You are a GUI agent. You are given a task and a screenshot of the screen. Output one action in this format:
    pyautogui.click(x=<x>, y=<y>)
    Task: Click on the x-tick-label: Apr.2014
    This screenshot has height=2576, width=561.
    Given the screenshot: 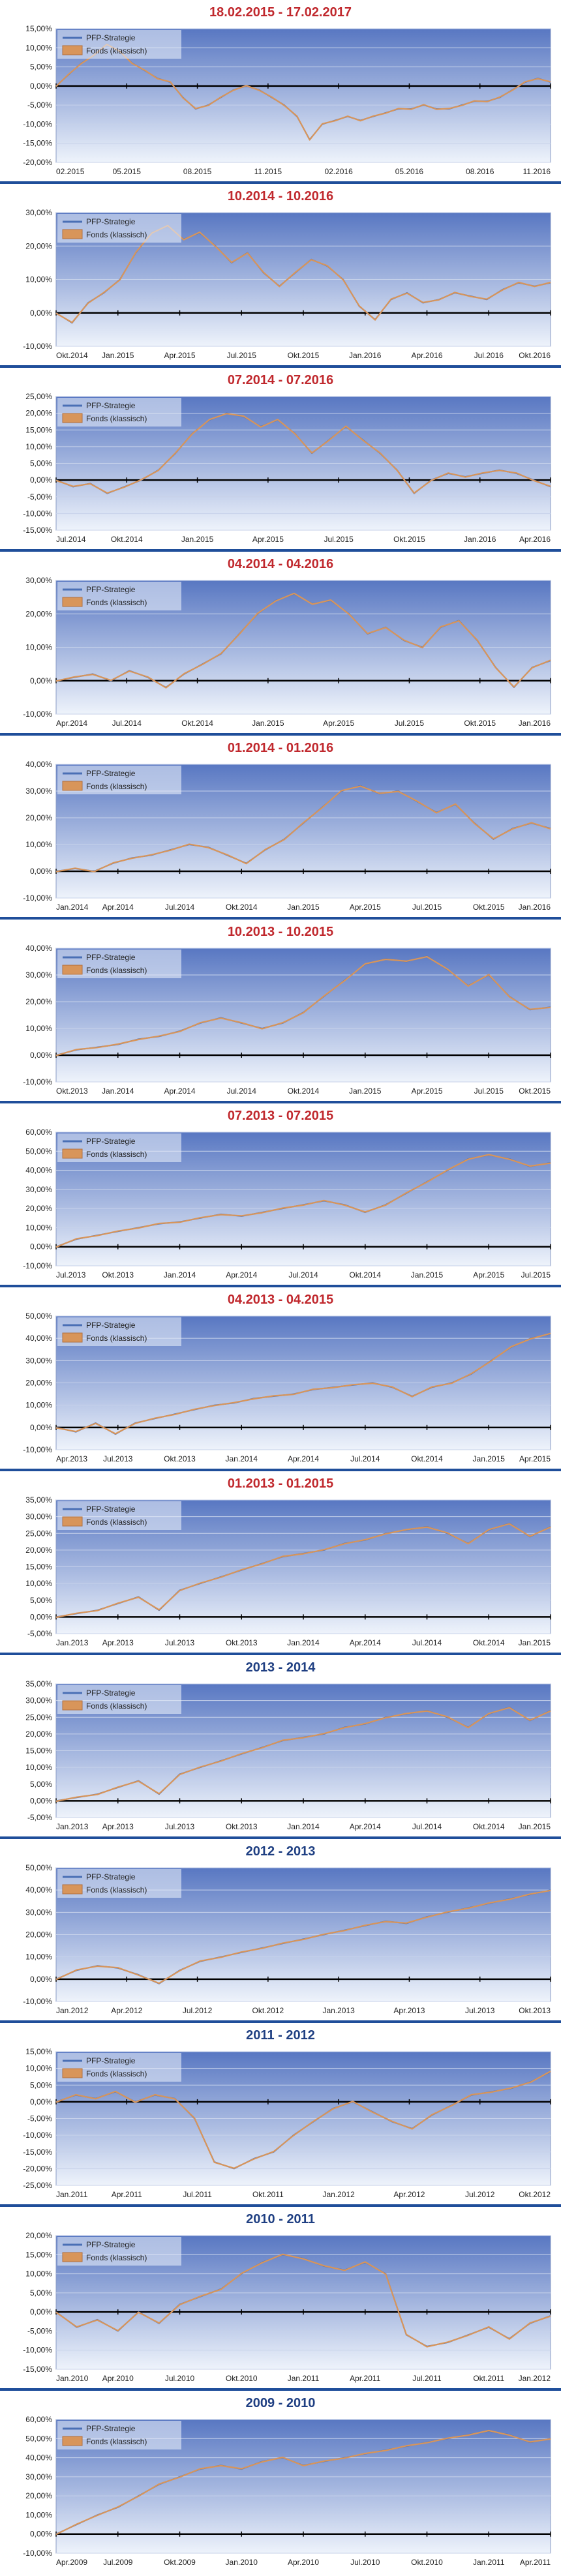 What is the action you would take?
    pyautogui.click(x=118, y=907)
    